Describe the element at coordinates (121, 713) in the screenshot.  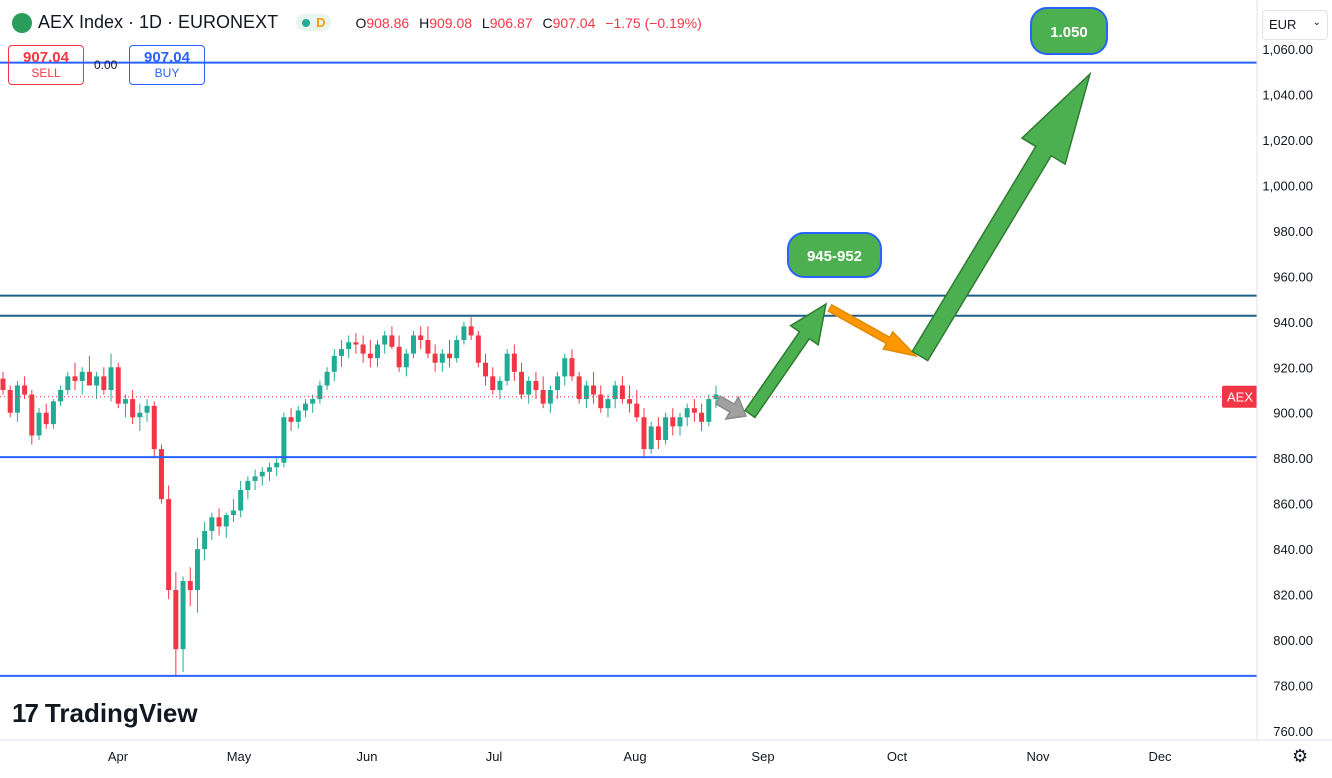
I see `brand-name: TradingView` at that location.